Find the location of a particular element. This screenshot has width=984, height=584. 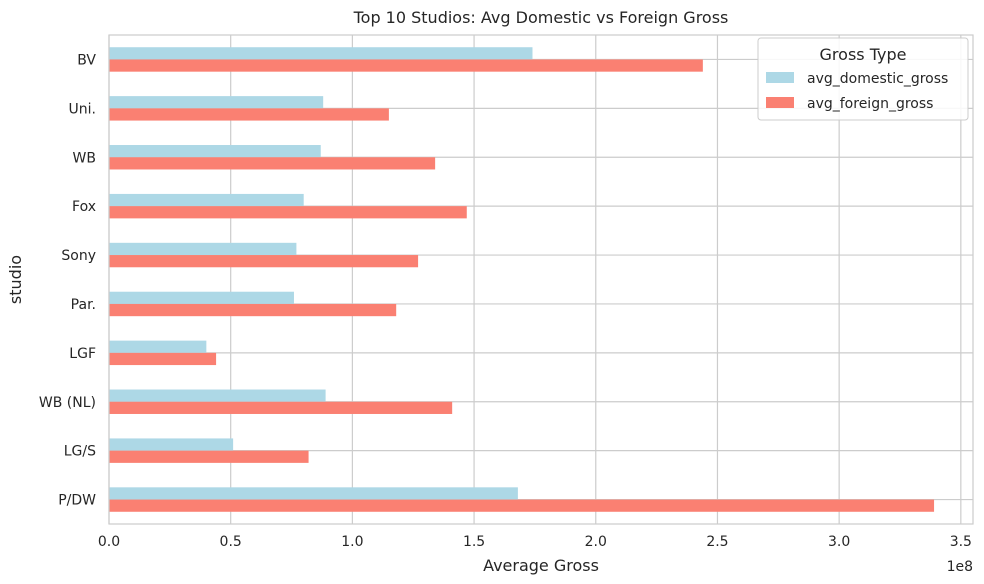

y-tick-label: Fox is located at coordinates (84, 207).